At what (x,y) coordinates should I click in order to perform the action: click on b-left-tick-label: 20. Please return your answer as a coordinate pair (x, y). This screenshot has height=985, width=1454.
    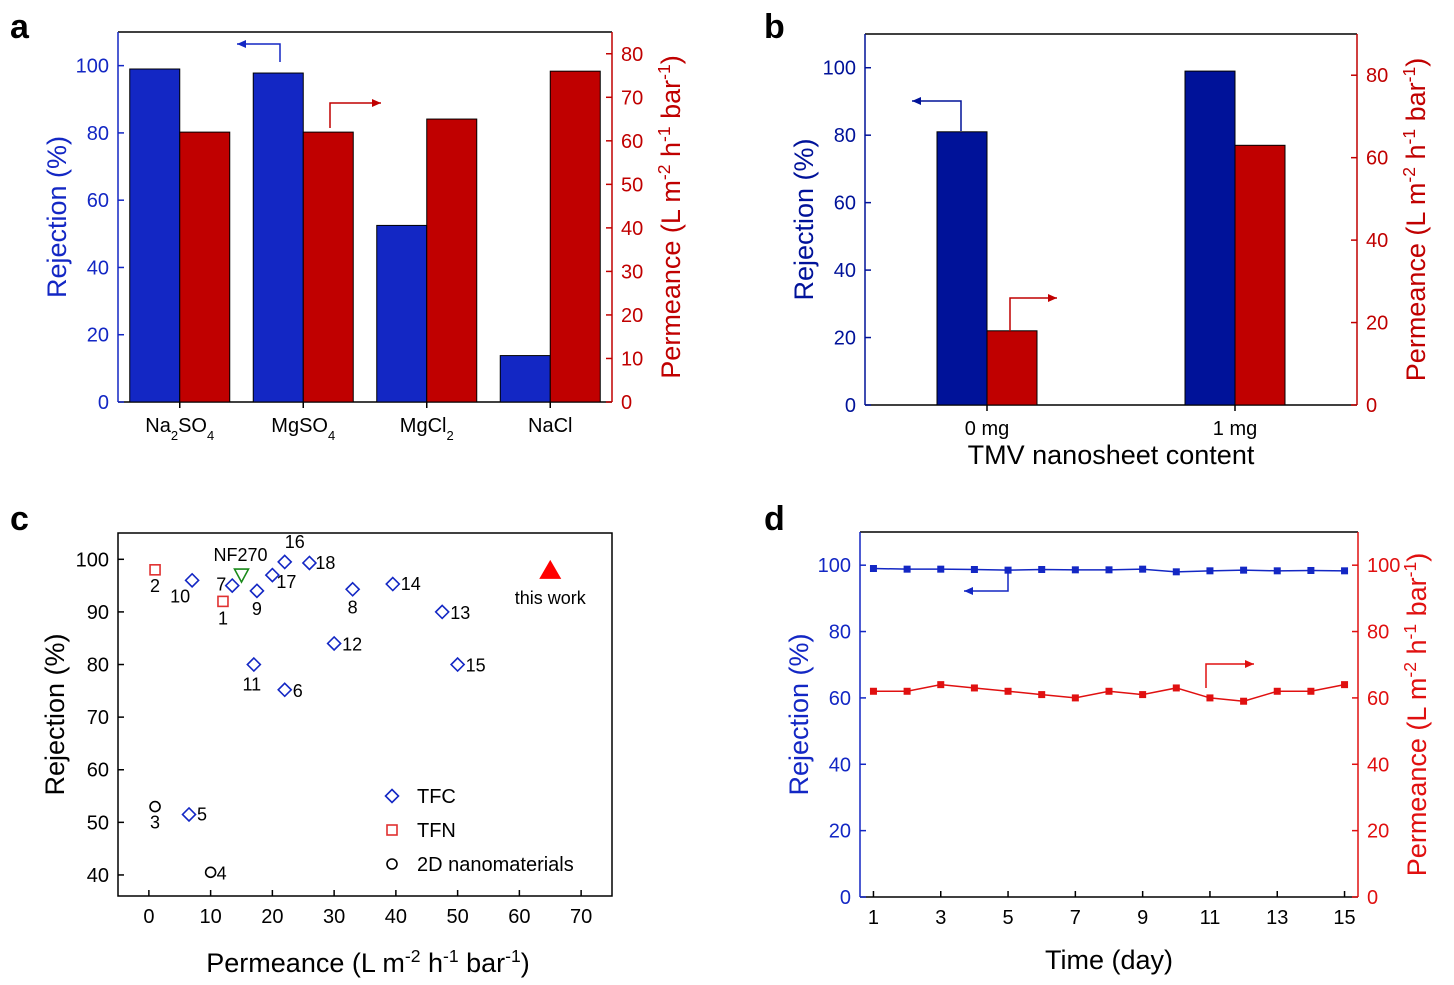
    Looking at the image, I should click on (845, 339).